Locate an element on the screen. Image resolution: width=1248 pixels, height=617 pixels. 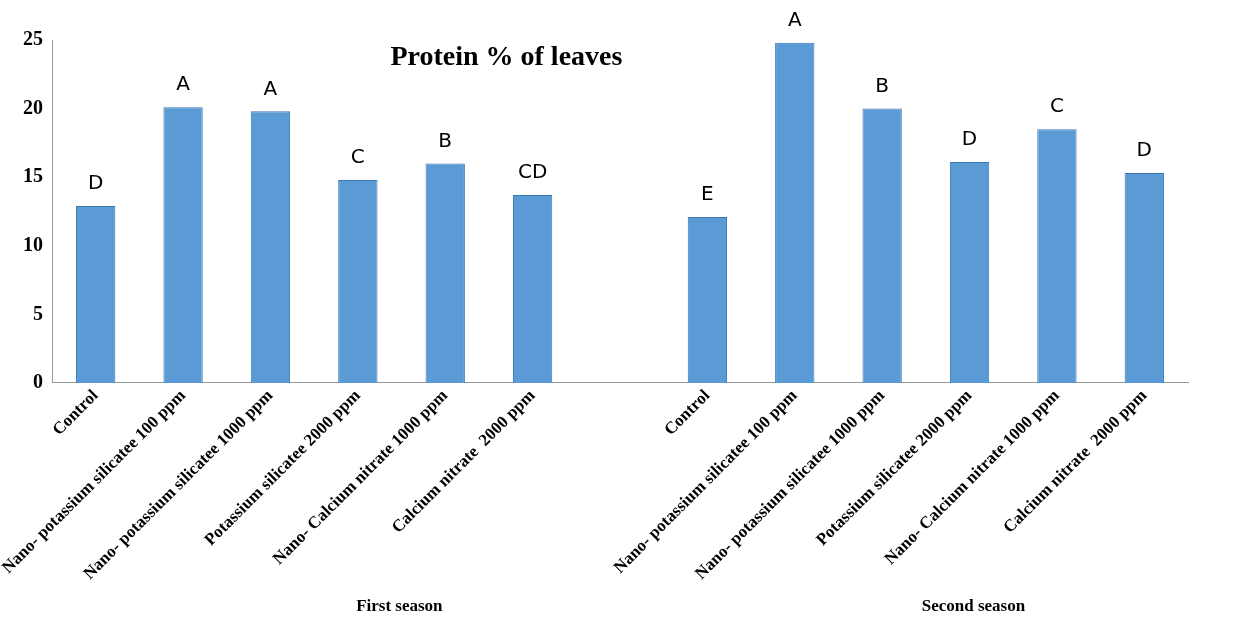
y-tick-label: 10 is located at coordinates (33, 243).